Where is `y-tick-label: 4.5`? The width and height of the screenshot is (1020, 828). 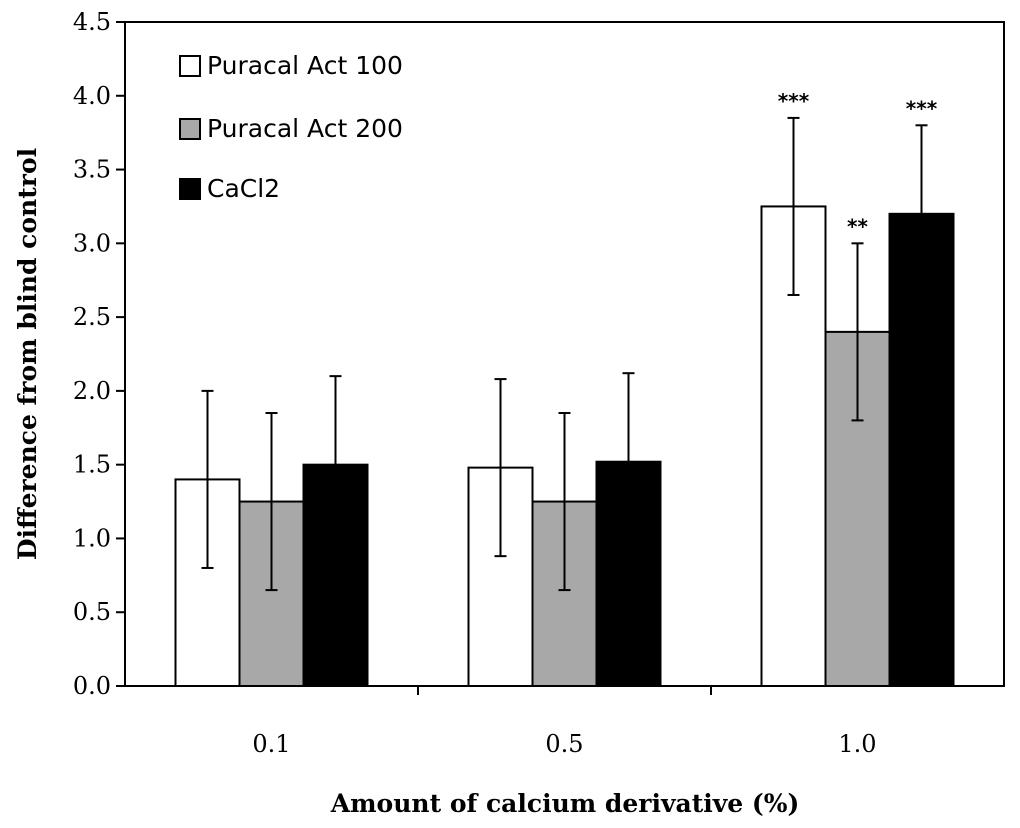
y-tick-label: 4.5 is located at coordinates (92, 22).